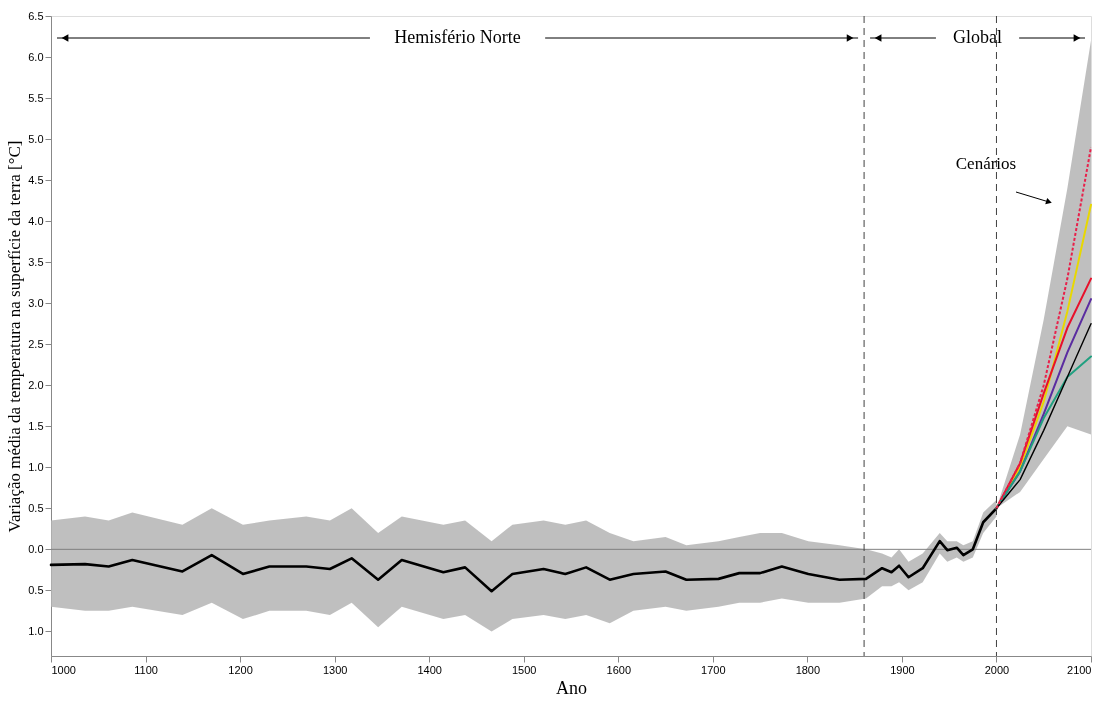 This screenshot has height=715, width=1116. What do you see at coordinates (524, 669) in the screenshot?
I see `x-tick-label: 1500` at bounding box center [524, 669].